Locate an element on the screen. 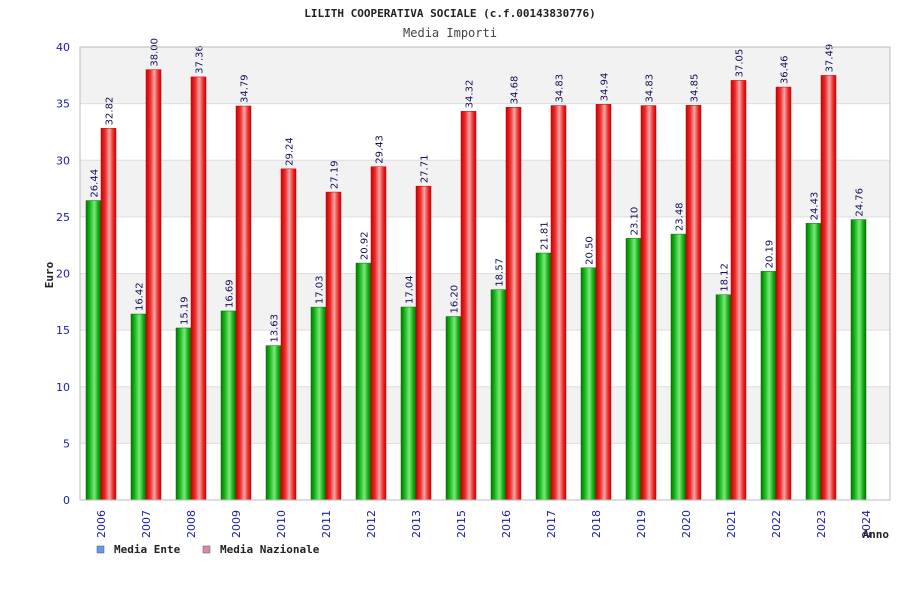 This screenshot has width=900, height=600. data-label: 34.85 is located at coordinates (695, 88).